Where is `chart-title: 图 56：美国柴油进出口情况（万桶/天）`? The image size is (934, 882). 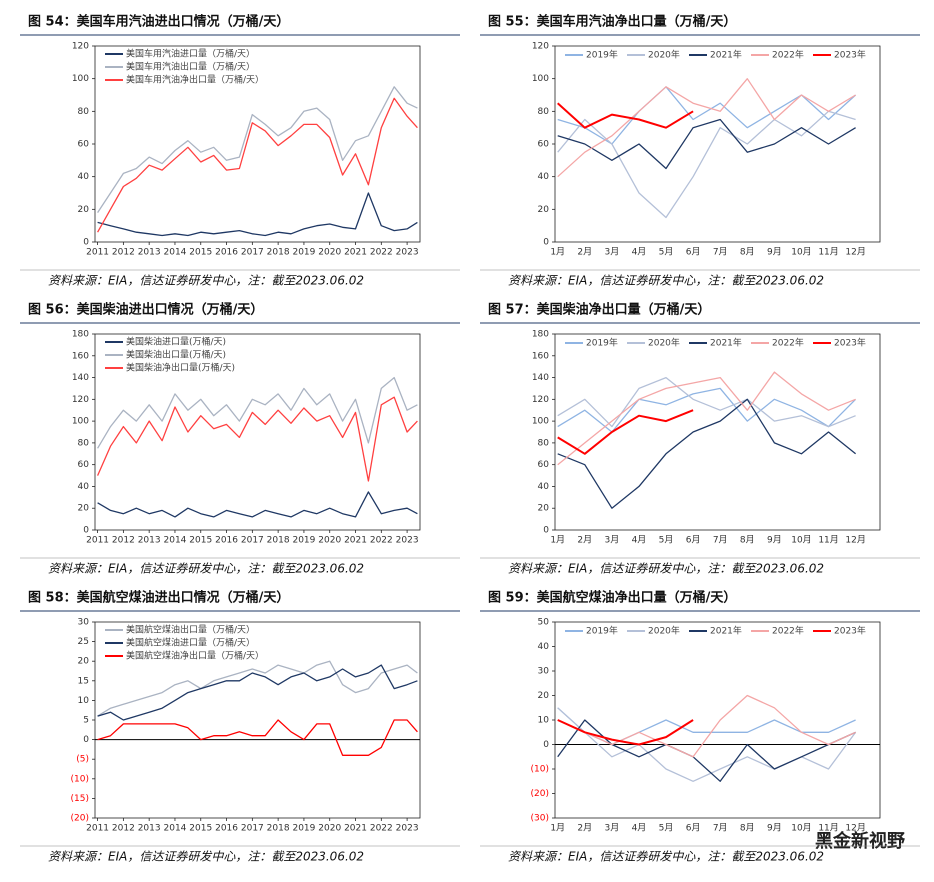
chart-title: 图 56：美国柴油进出口情况（万桶/天） is located at coordinates (145, 310).